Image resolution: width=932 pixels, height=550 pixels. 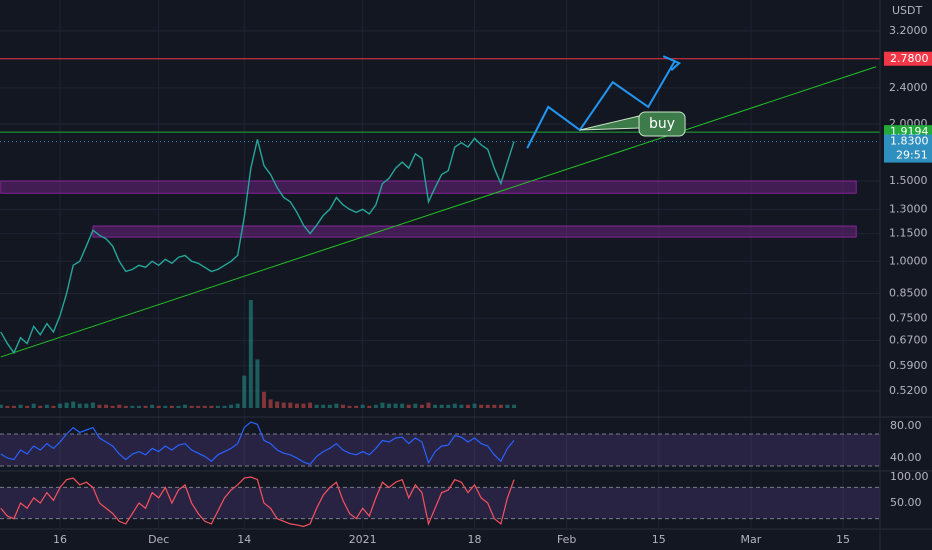 What do you see at coordinates (908, 317) in the screenshot?
I see `y-tick-label: 0.7500` at bounding box center [908, 317].